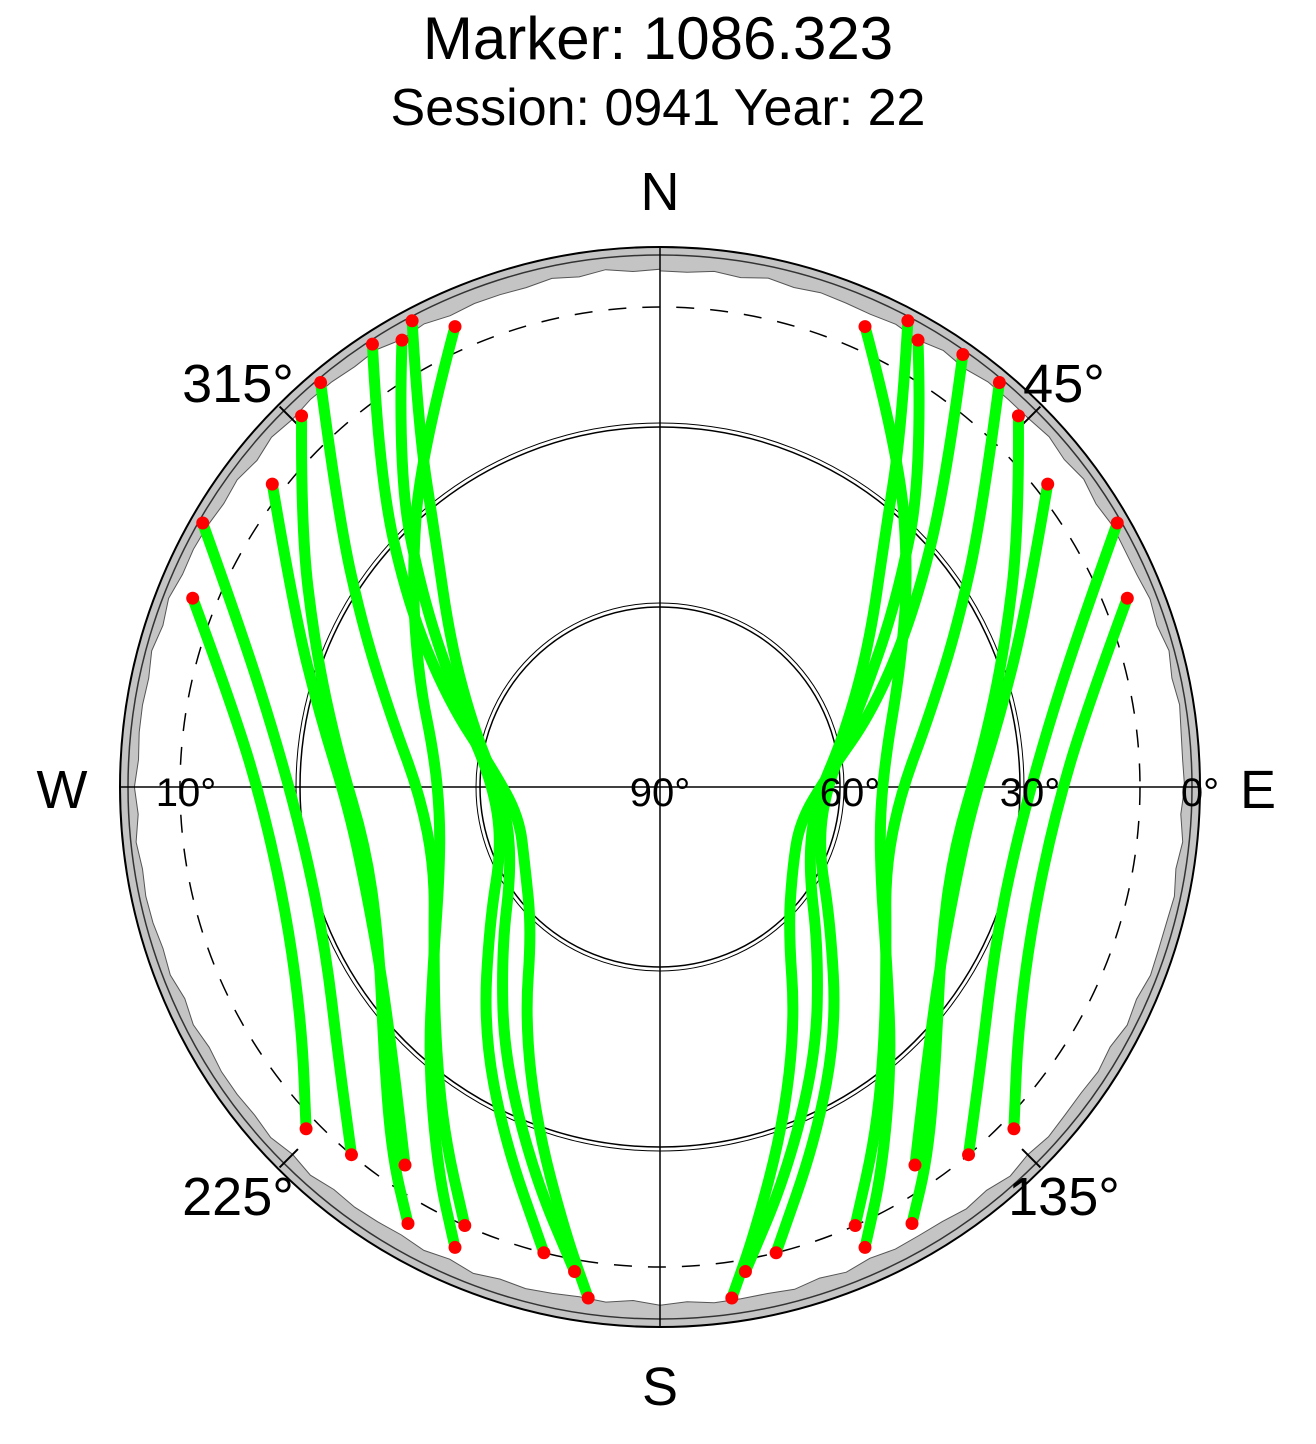  Describe the element at coordinates (62, 790) in the screenshot. I see `compass-west: W` at that location.